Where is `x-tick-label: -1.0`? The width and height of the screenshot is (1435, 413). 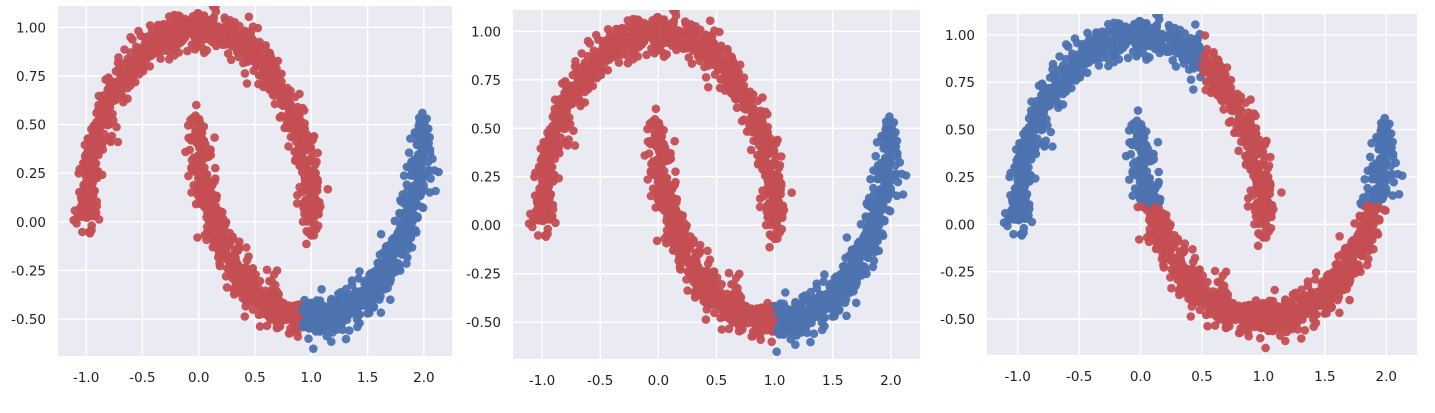 x-tick-label: -1.0 is located at coordinates (86, 378).